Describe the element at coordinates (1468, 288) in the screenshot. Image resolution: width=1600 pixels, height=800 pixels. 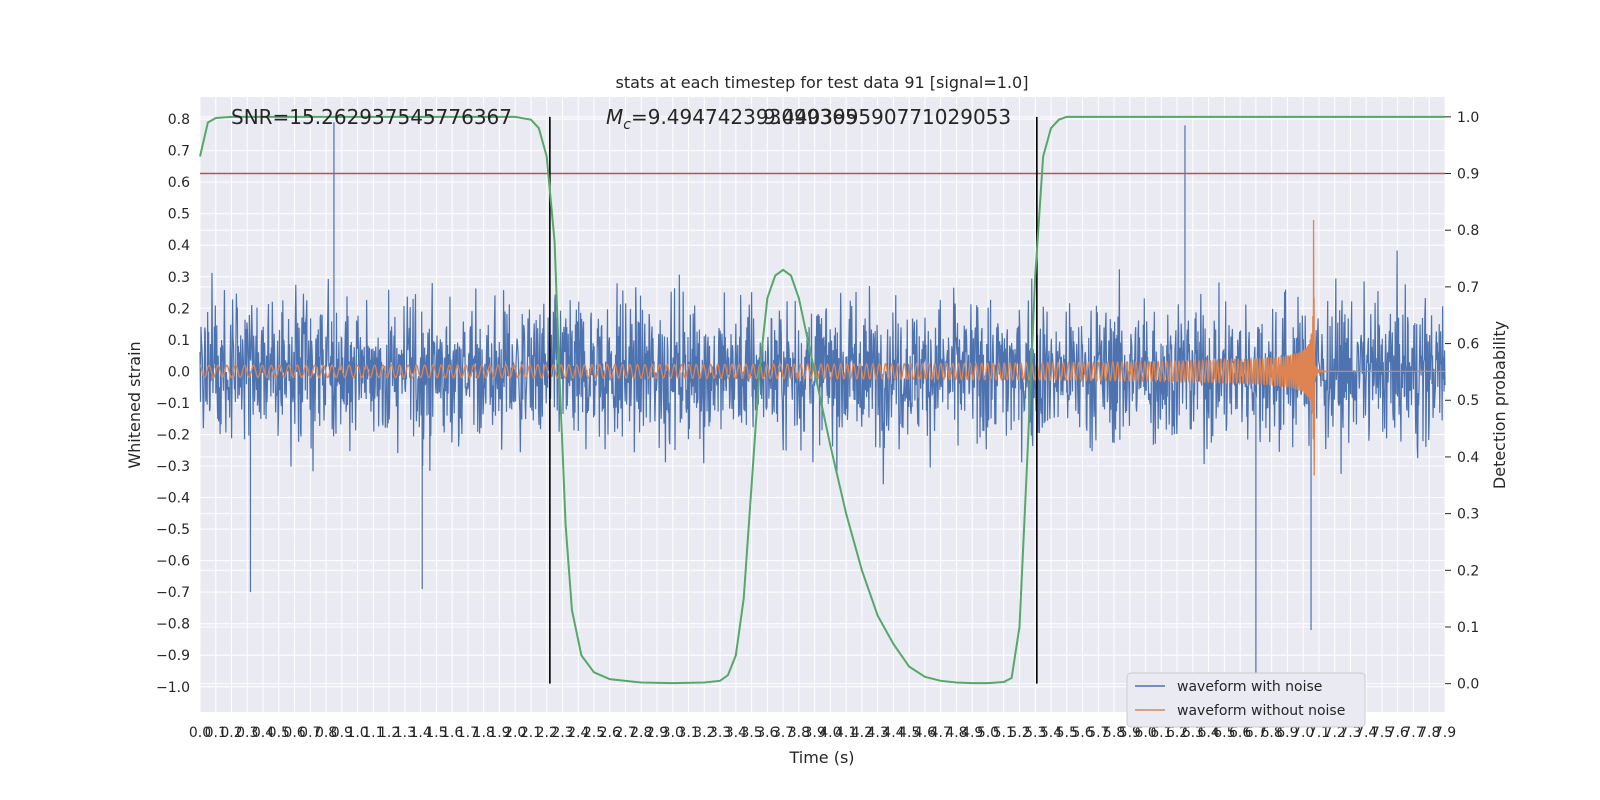
I see `y2-tick-label: 0.7` at that location.